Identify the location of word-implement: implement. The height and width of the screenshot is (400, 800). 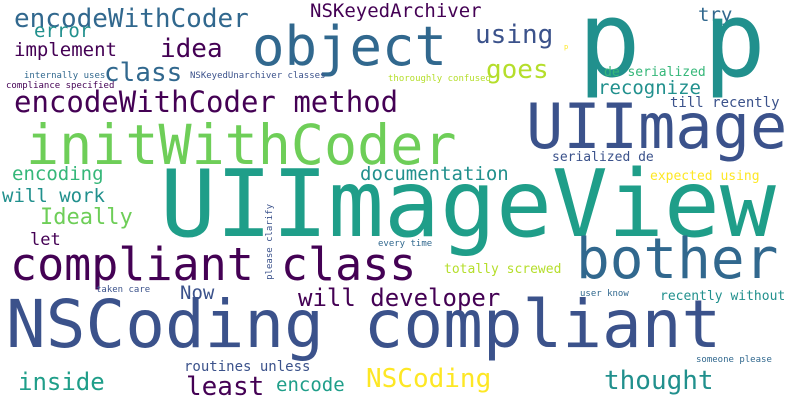
(65, 50).